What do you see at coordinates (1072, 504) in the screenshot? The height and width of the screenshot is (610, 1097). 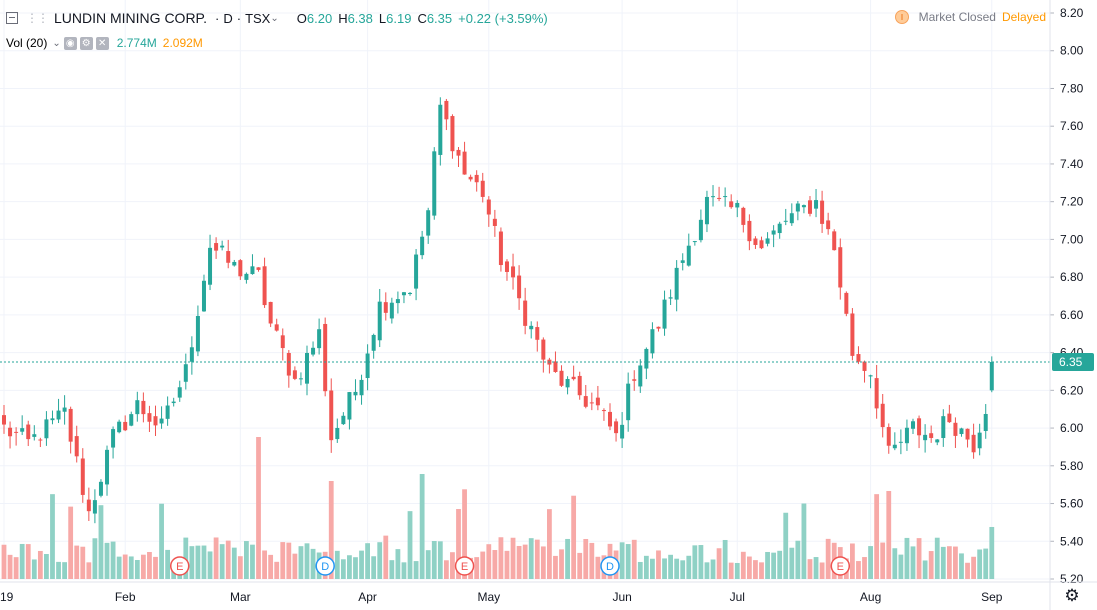 I see `y-tick-label: 5.60` at bounding box center [1072, 504].